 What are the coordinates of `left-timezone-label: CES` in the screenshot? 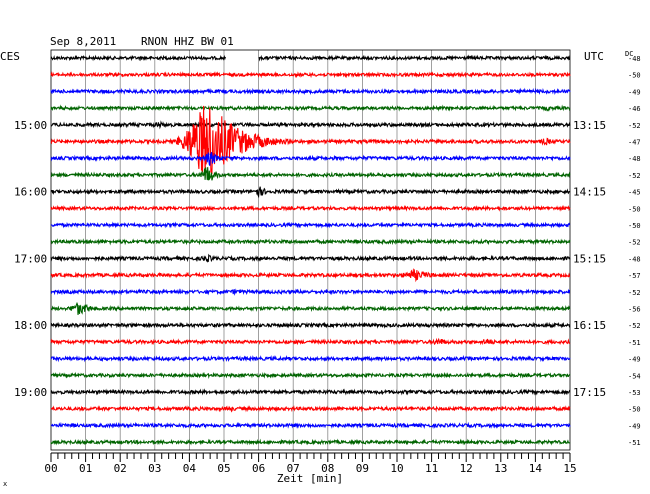 It's located at (10, 56).